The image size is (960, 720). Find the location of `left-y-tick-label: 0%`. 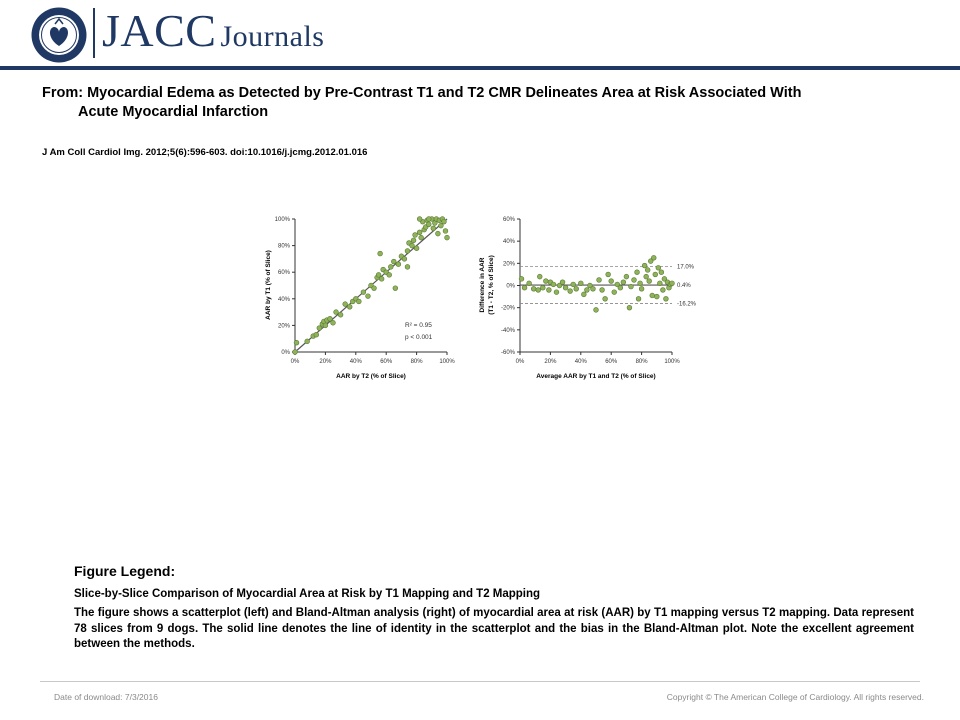

left-y-tick-label: 0% is located at coordinates (285, 353).